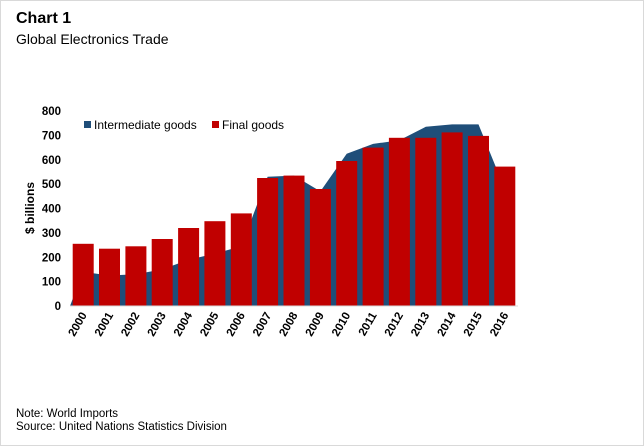 The image size is (644, 447). What do you see at coordinates (51, 234) in the screenshot?
I see `y-tick-label: 300` at bounding box center [51, 234].